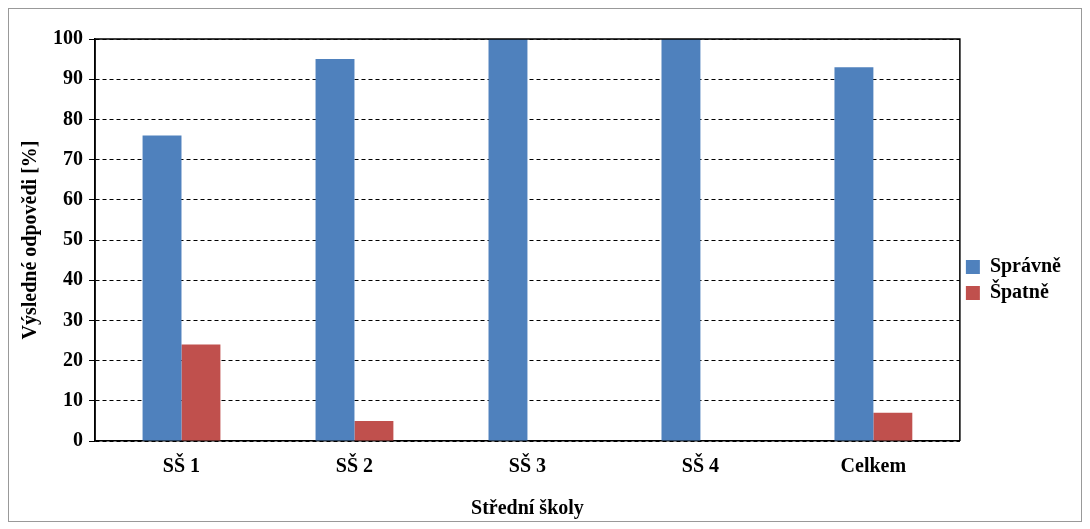 This screenshot has width=1090, height=529. What do you see at coordinates (873, 465) in the screenshot?
I see `x-tick-label: Celkem` at bounding box center [873, 465].